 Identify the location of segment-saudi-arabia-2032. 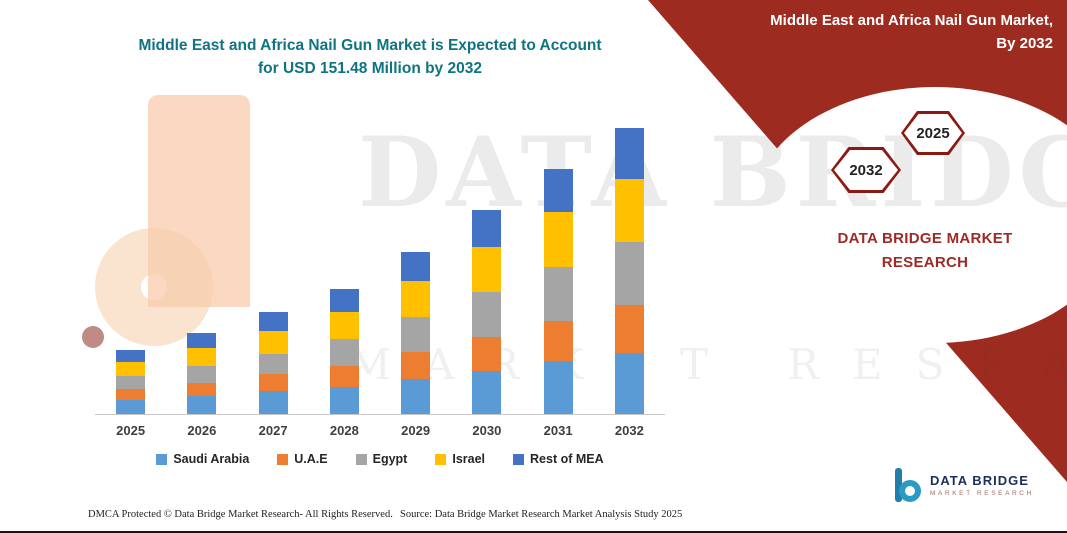
(629, 383).